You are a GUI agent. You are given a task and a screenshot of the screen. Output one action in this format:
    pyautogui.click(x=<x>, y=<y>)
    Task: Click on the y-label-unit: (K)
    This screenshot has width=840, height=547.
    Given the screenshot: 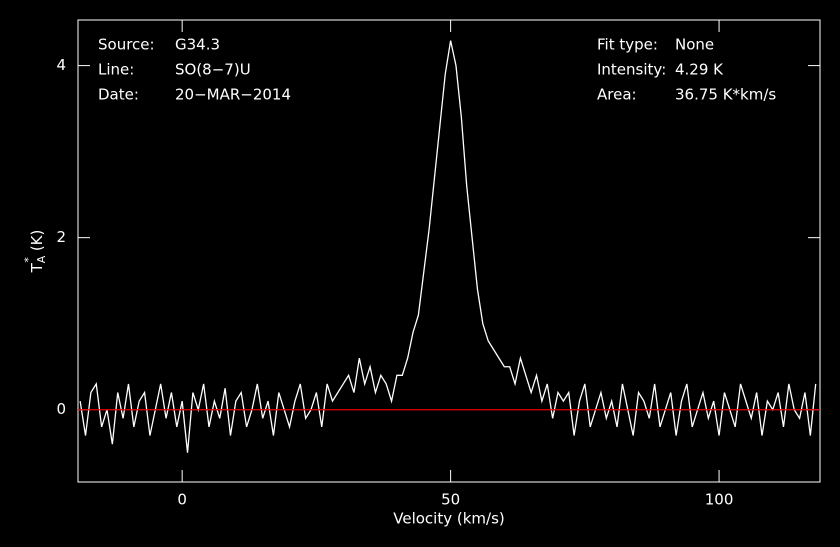 What is the action you would take?
    pyautogui.click(x=37, y=241)
    